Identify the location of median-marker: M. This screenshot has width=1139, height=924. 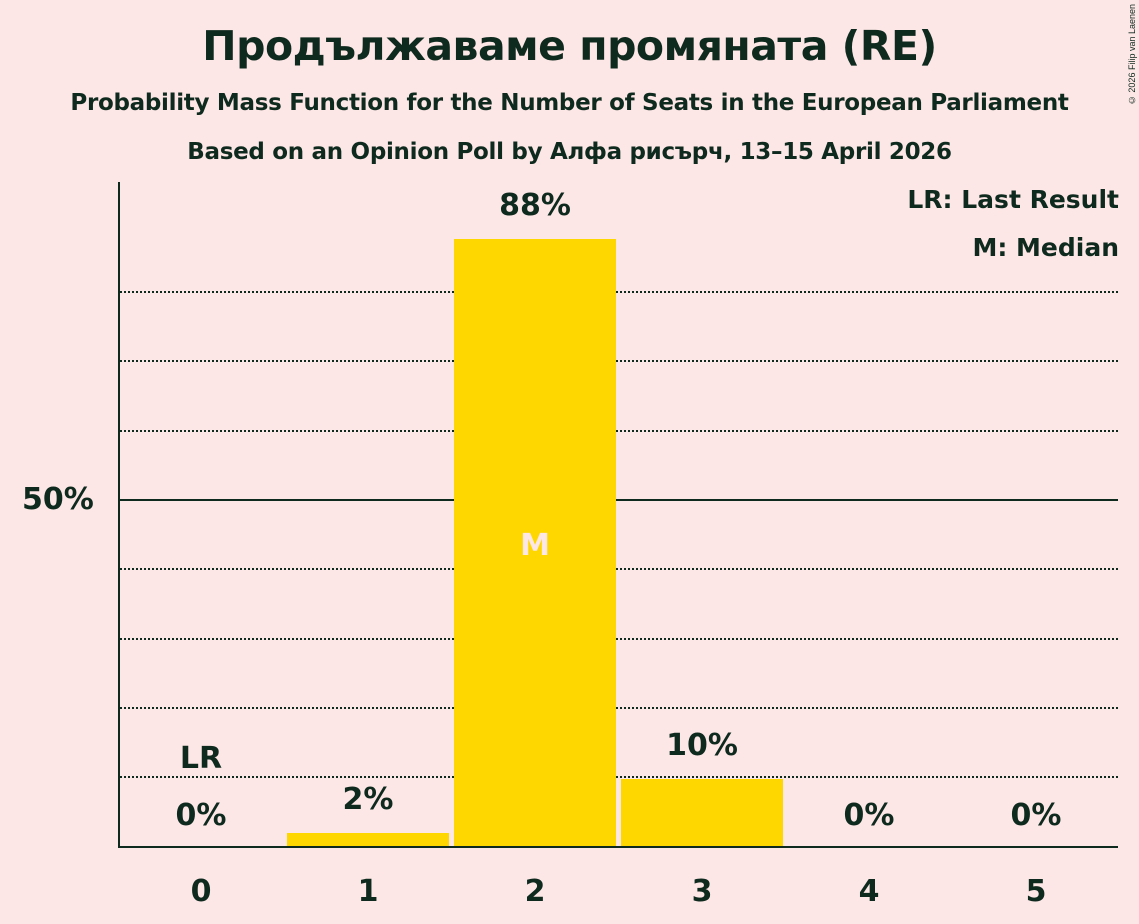
(535, 545).